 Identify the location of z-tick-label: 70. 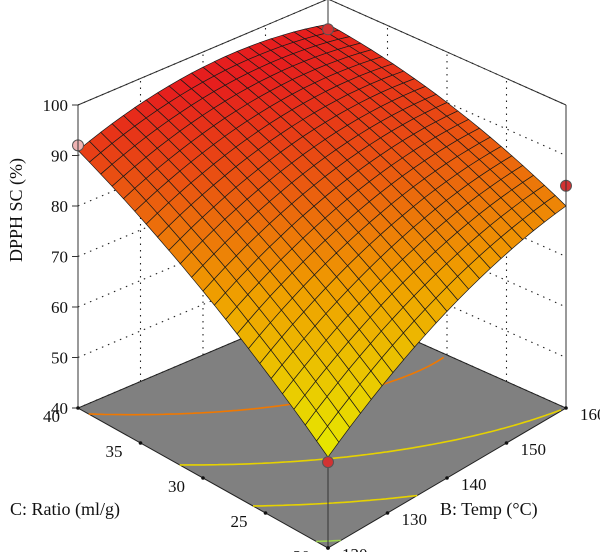
(59, 257).